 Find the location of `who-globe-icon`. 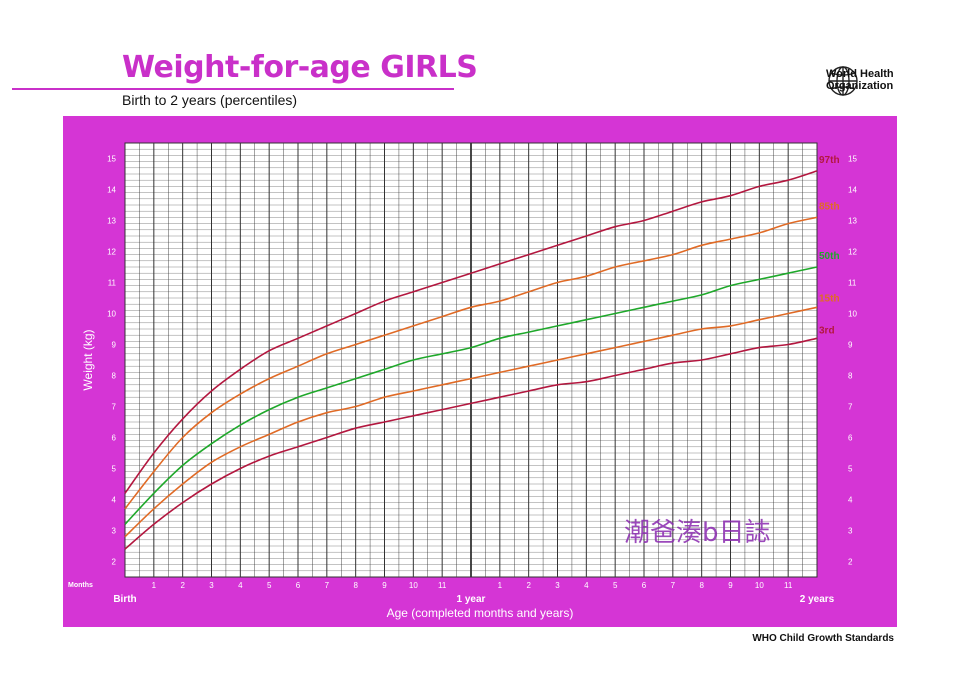

who-globe-icon is located at coordinates (843, 81).